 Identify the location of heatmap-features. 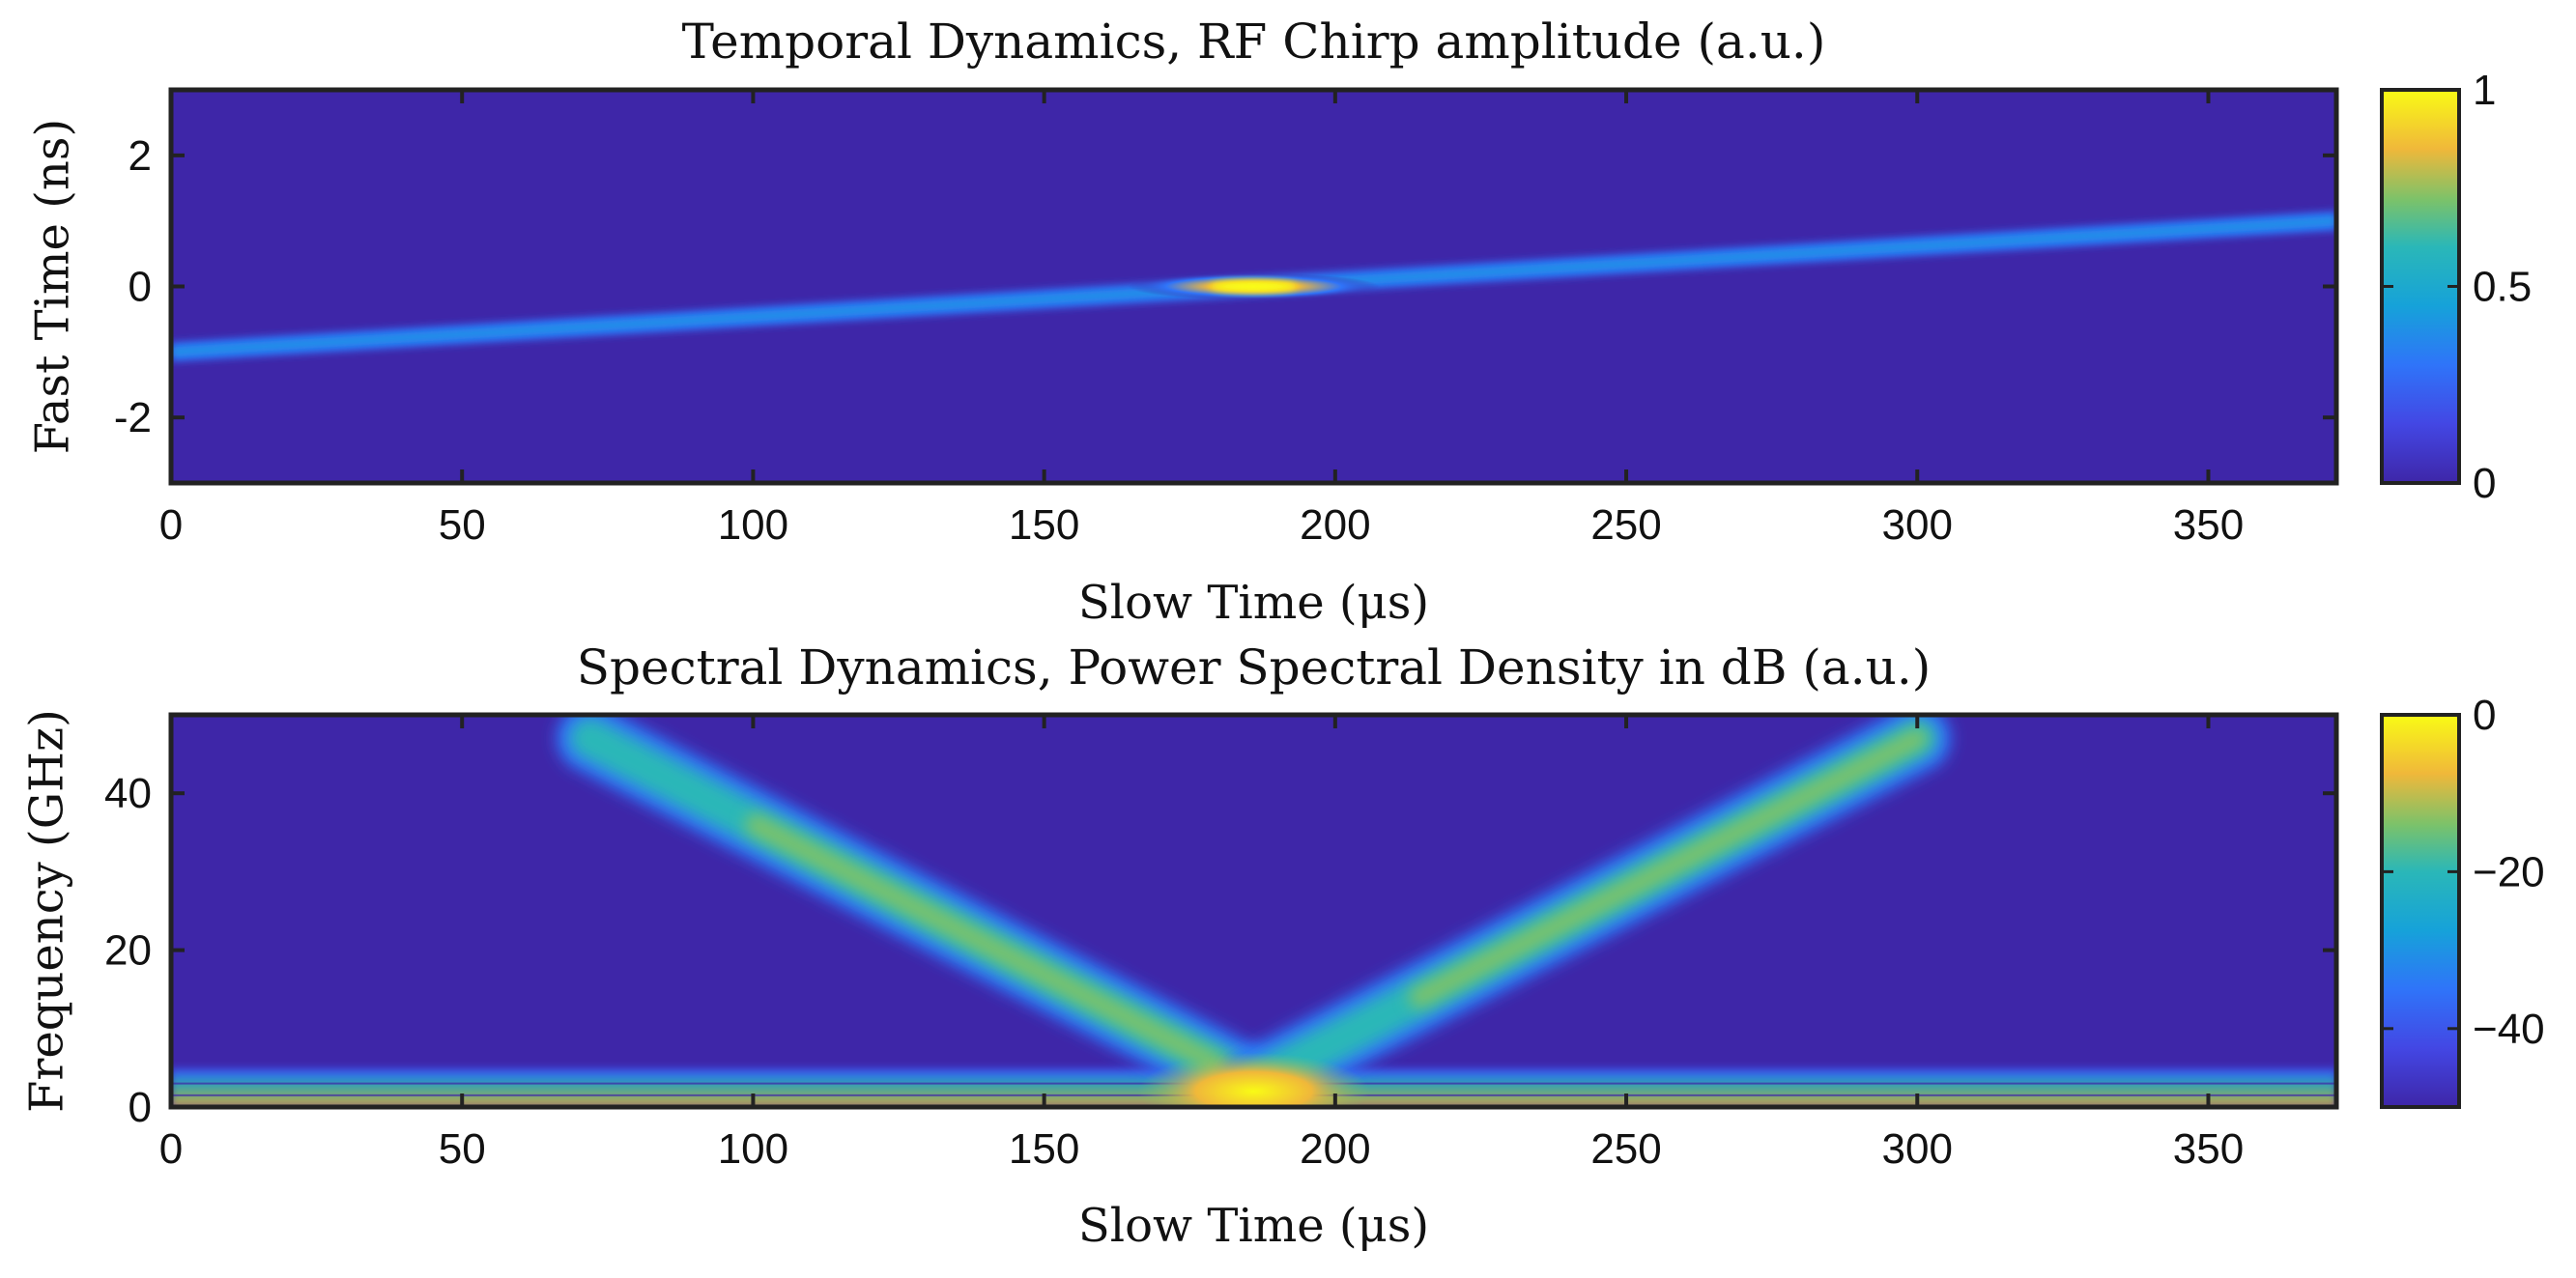
(1253, 286).